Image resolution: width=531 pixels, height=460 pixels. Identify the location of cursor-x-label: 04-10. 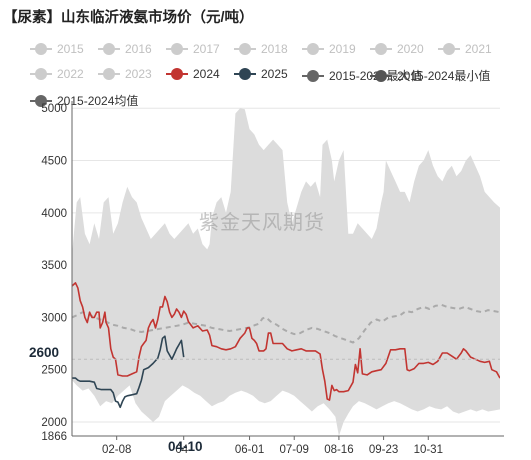
(185, 446).